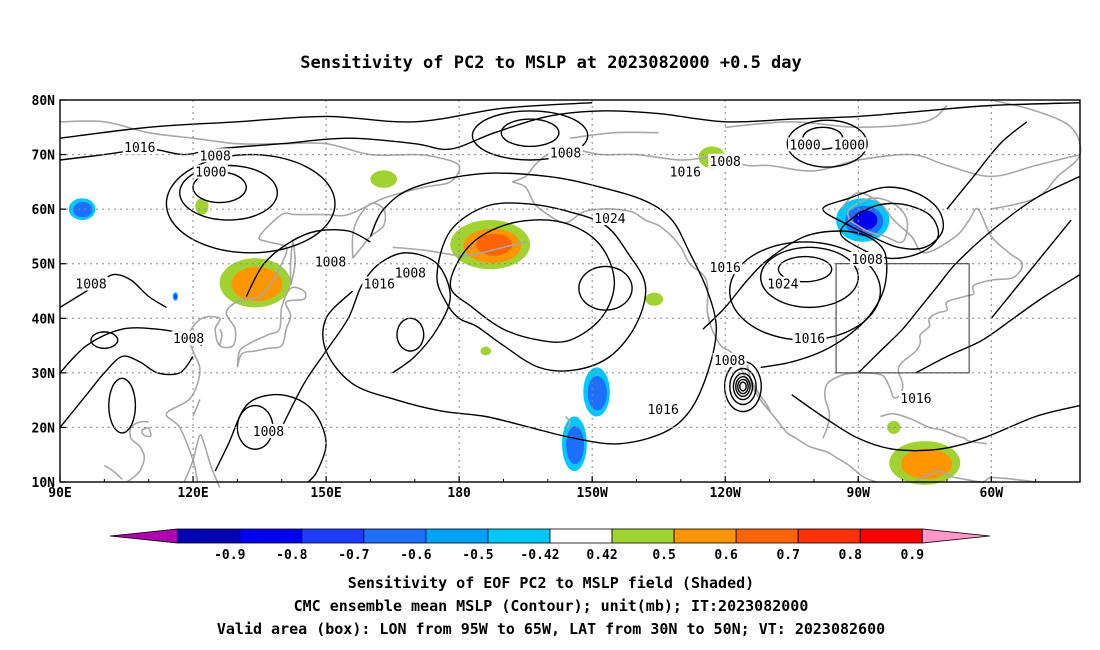  Describe the element at coordinates (726, 555) in the screenshot. I see `colorbar-label: 0.6` at that location.